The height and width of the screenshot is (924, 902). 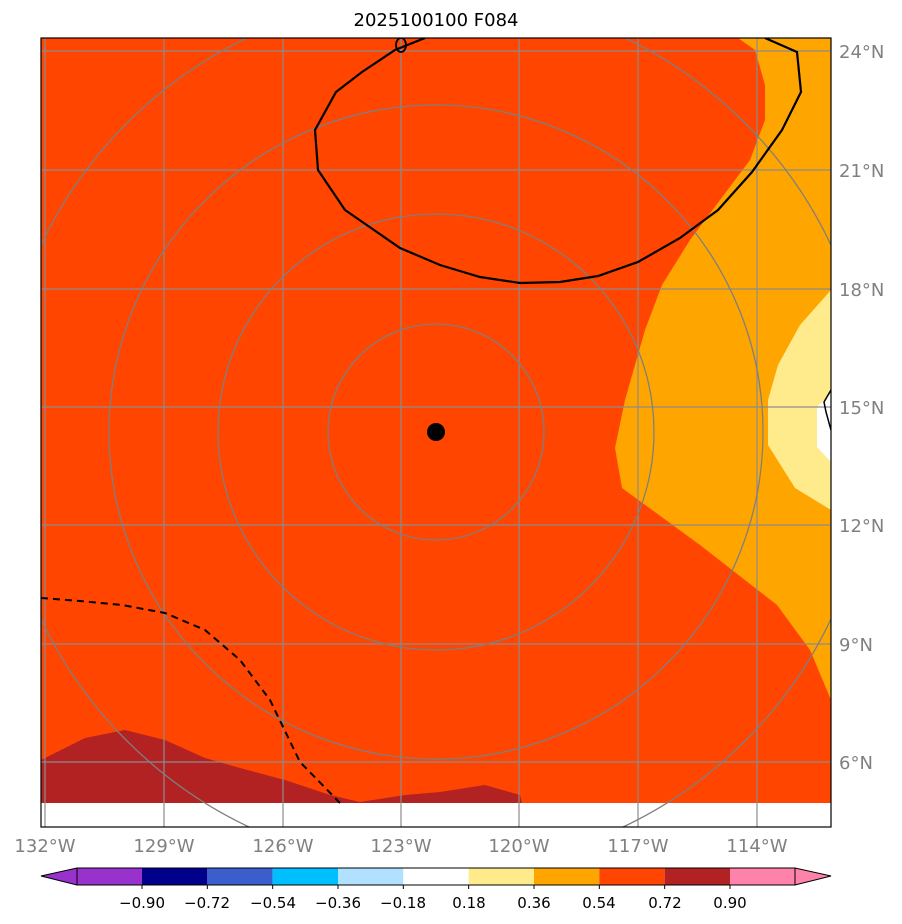 I want to click on storm-center-marker, so click(x=436, y=432).